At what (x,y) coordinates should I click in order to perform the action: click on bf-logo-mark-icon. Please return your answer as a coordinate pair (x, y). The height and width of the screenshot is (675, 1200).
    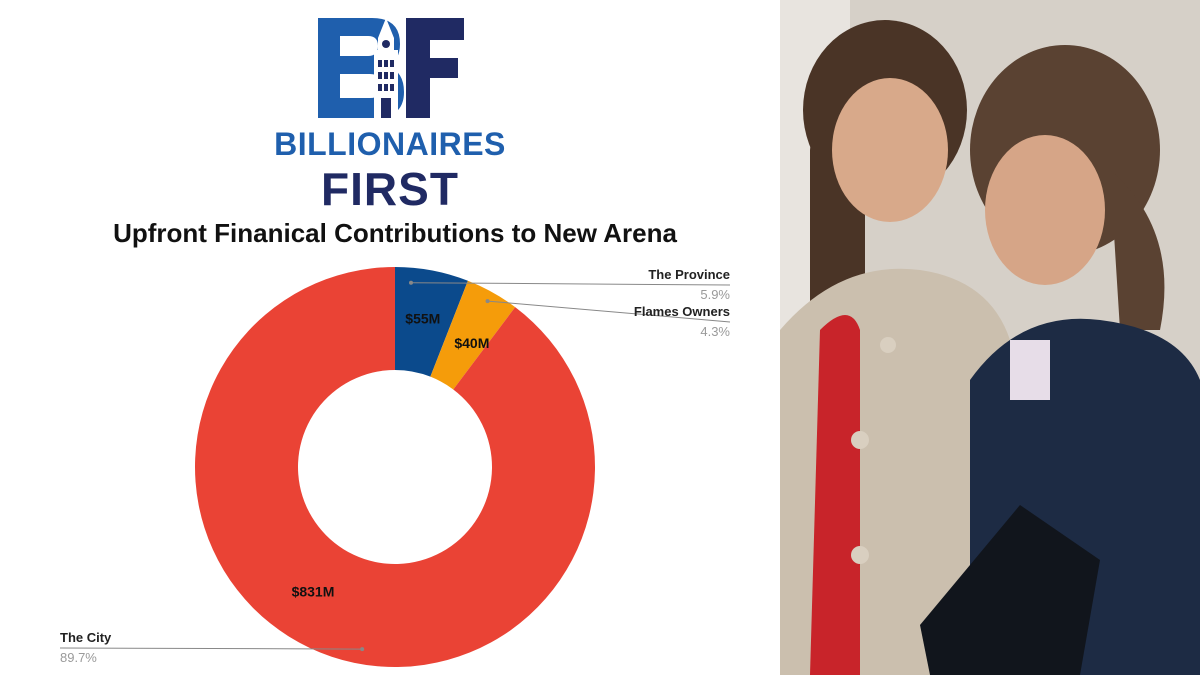
    Looking at the image, I should click on (391, 68).